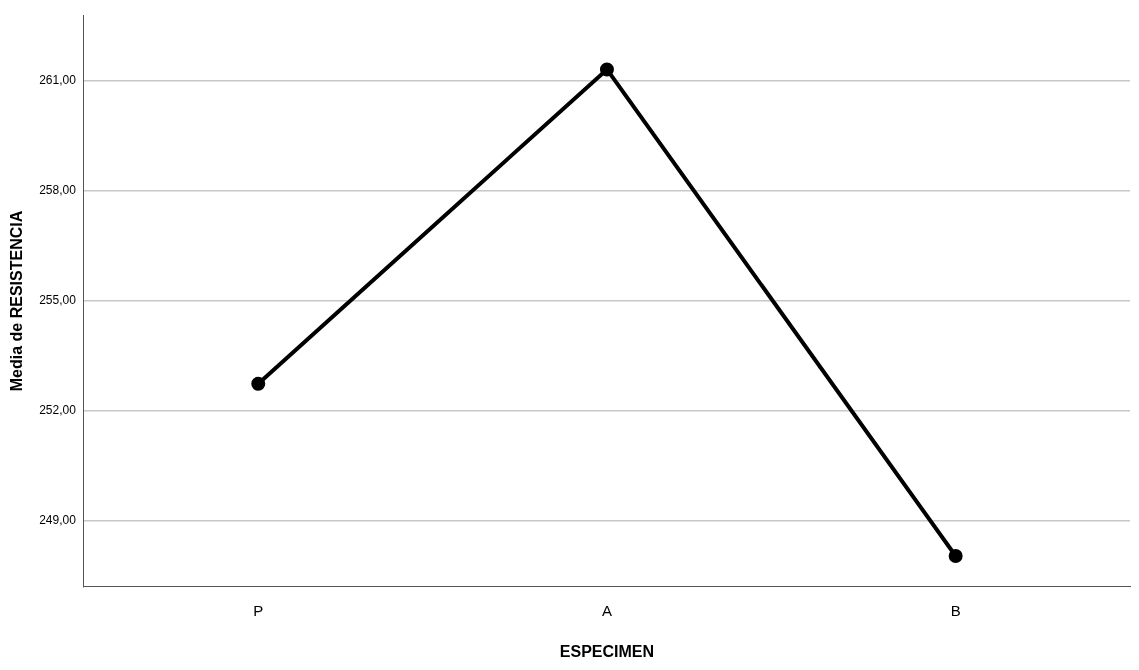  I want to click on x-tick-label: B, so click(955, 610).